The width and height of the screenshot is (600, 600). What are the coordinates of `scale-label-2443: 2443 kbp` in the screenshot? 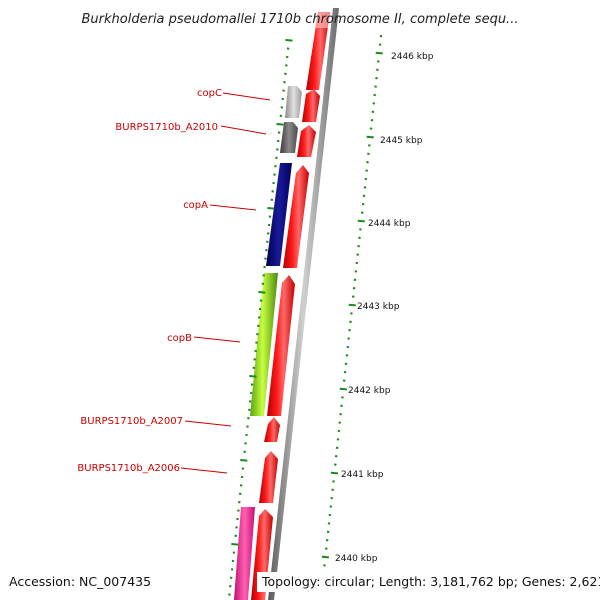 It's located at (378, 307).